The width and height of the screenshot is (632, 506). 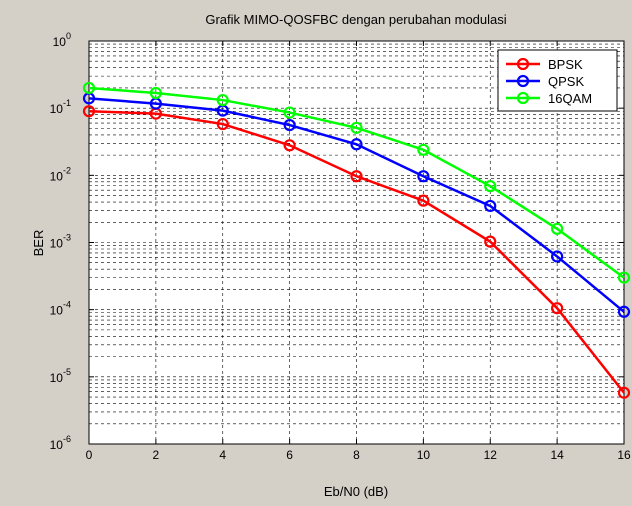 I want to click on x-tick-label: 4, so click(x=222, y=455).